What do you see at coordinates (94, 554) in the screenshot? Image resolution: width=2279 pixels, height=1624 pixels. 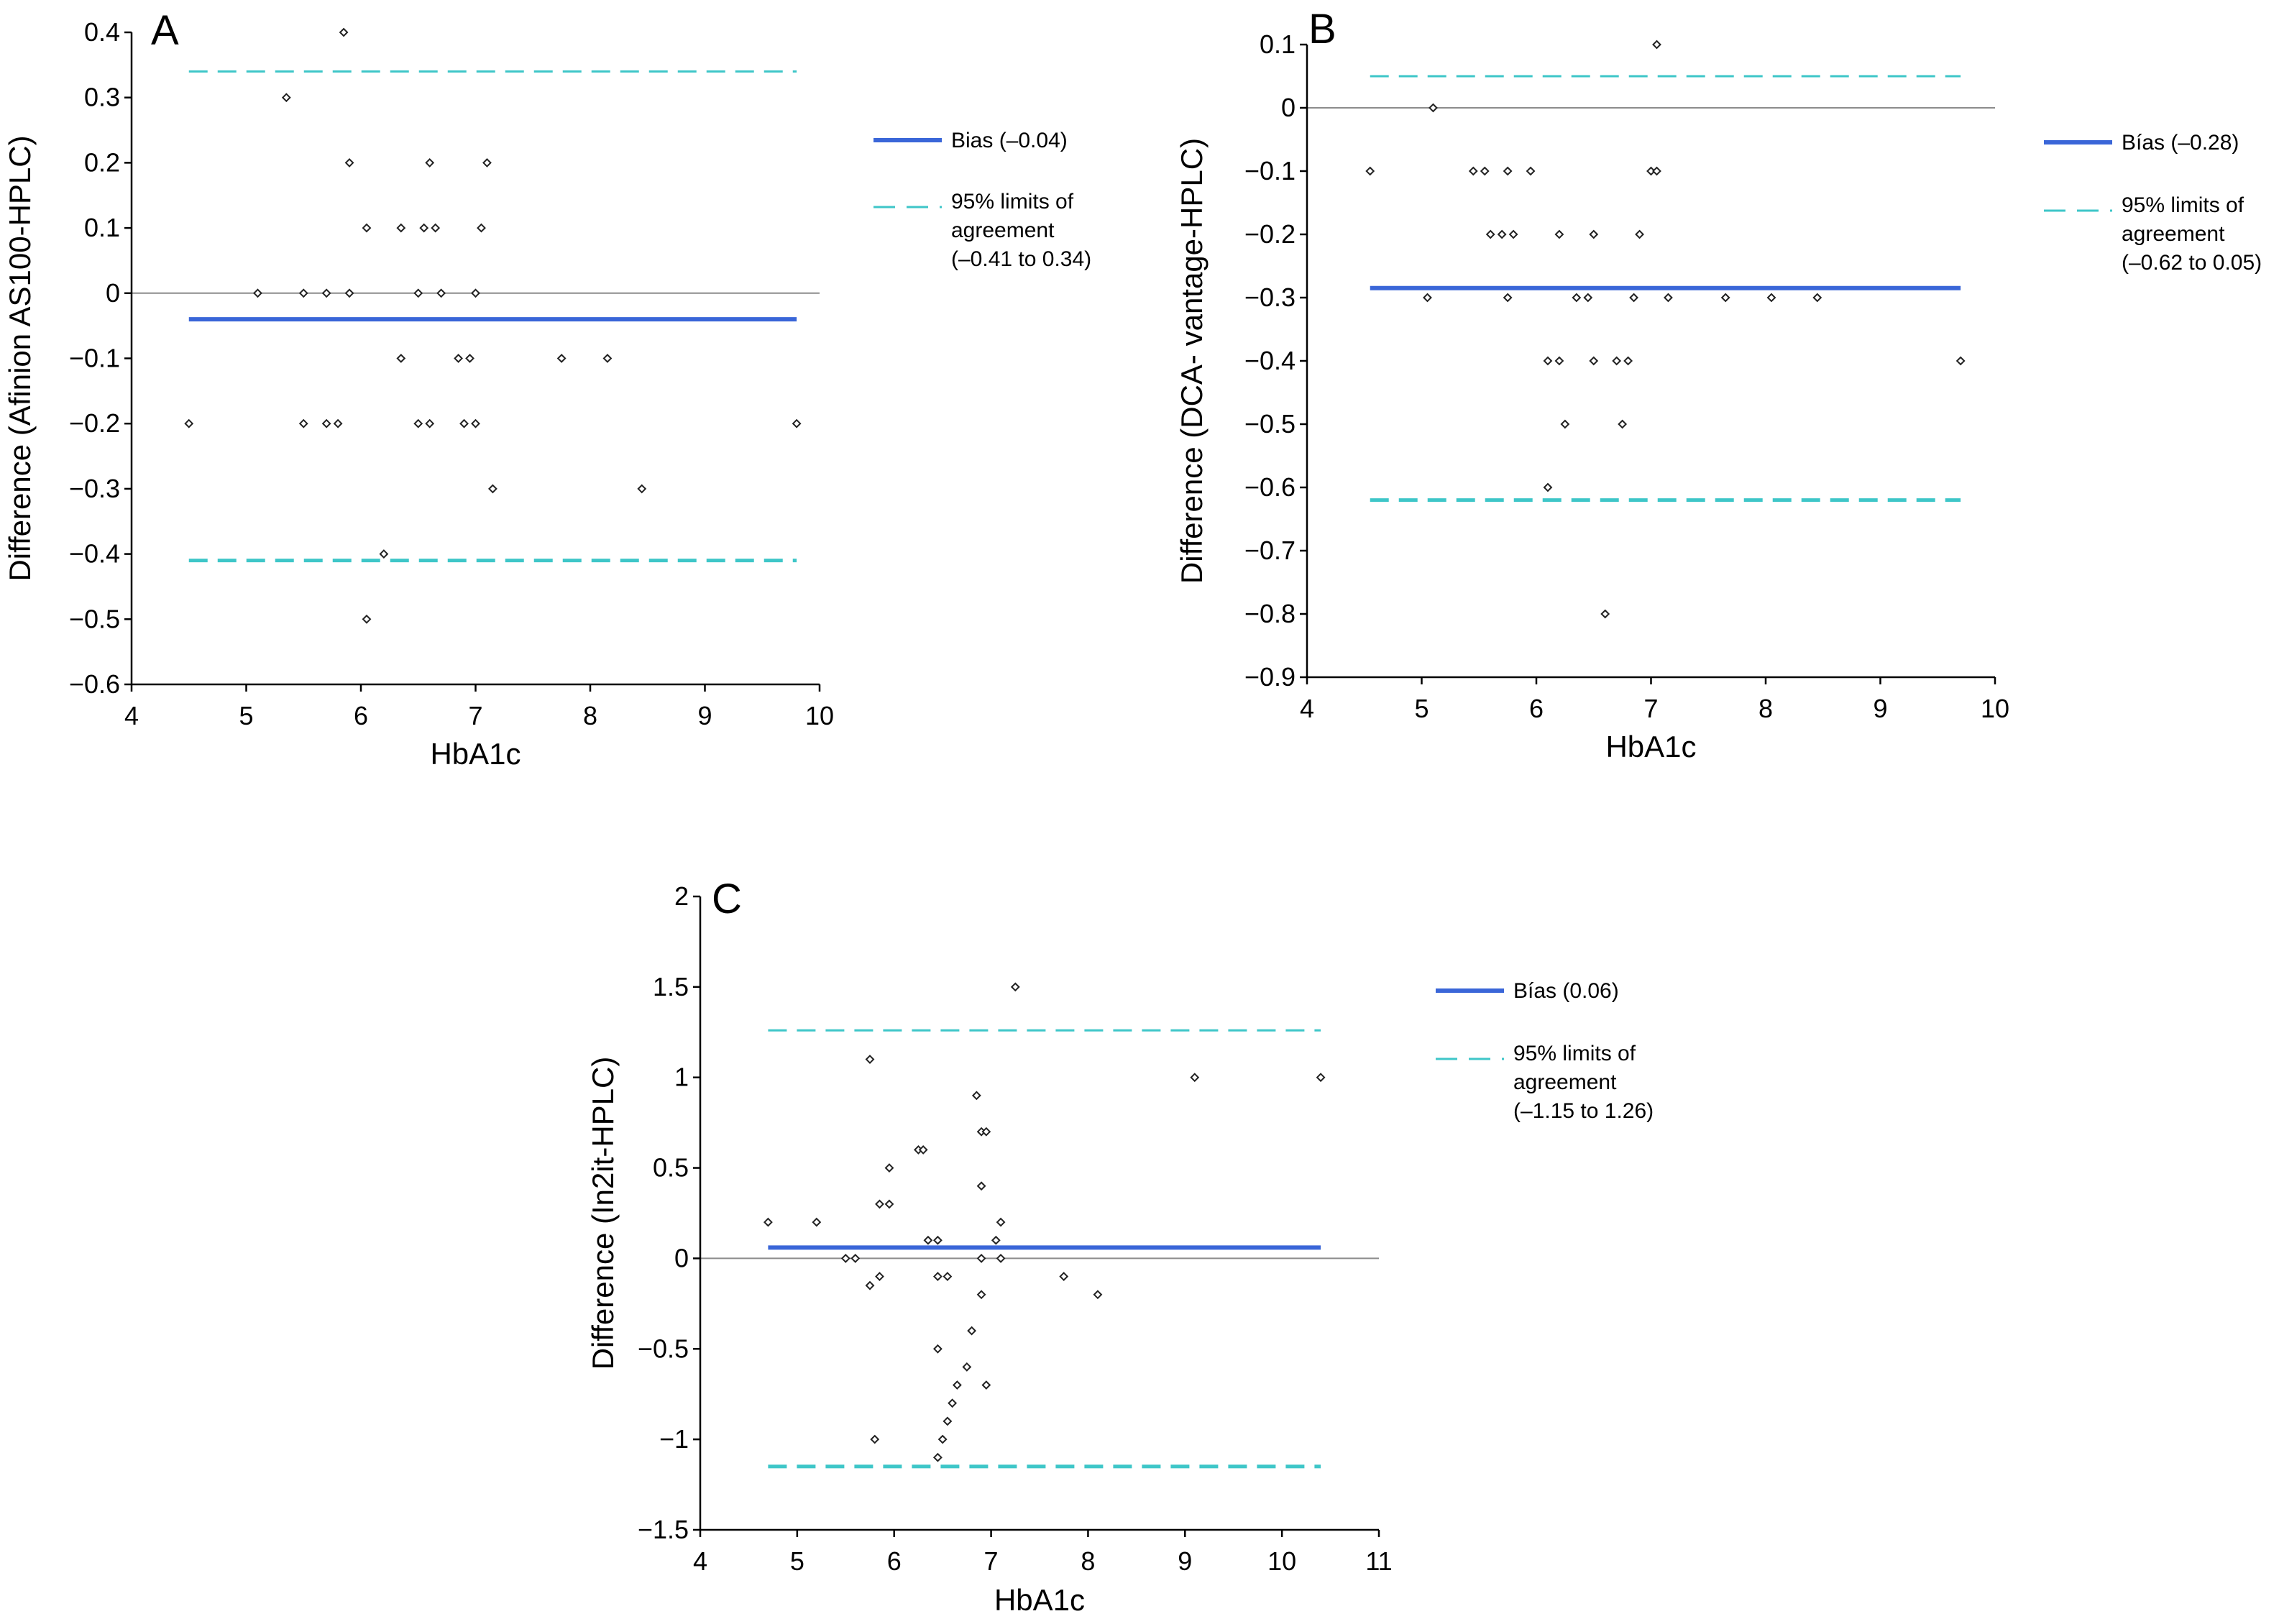 I see `y-tick-label: −0.4` at bounding box center [94, 554].